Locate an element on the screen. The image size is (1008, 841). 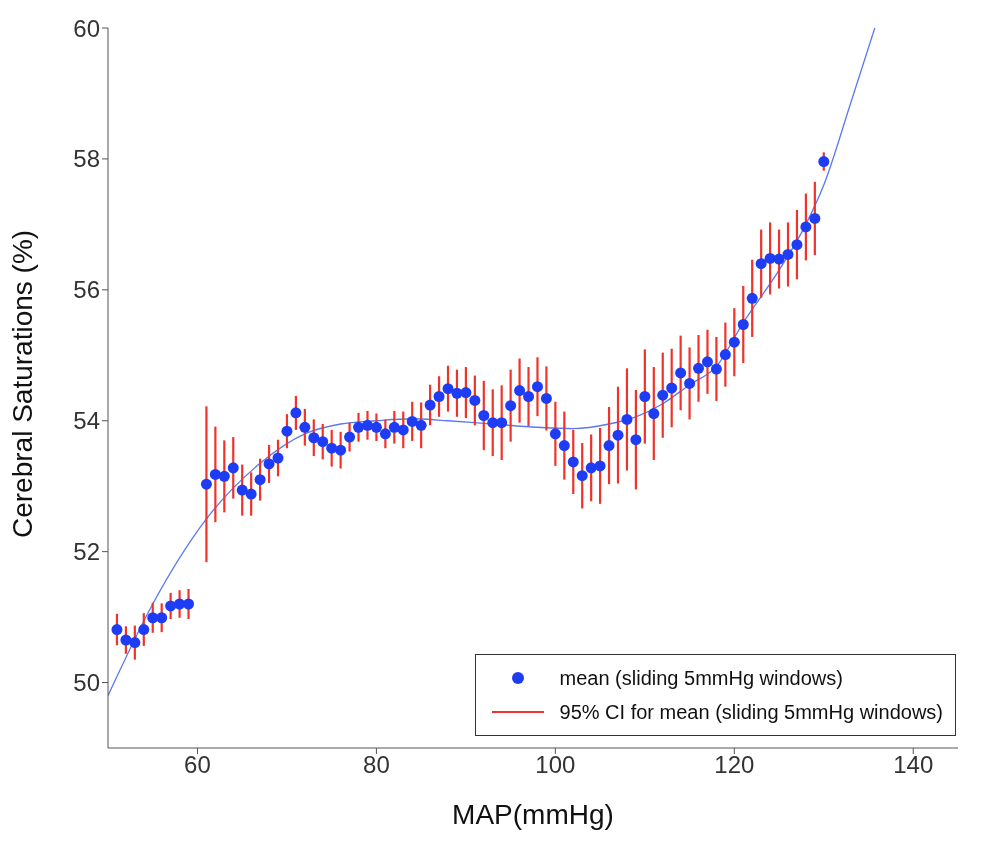
x-axis-title: MAP(mmHg) is located at coordinates (533, 814).